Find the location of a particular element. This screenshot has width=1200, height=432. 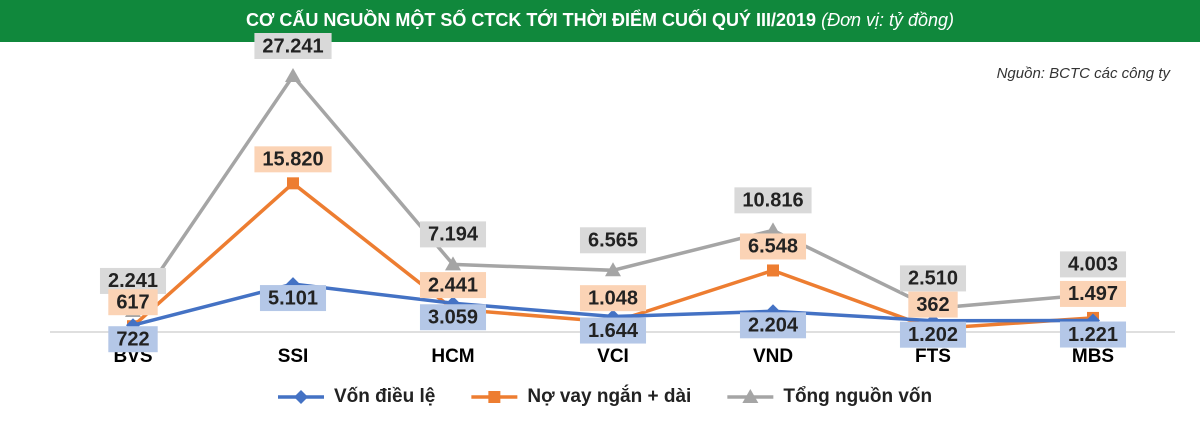

value-label: 15.820 is located at coordinates (293, 159).